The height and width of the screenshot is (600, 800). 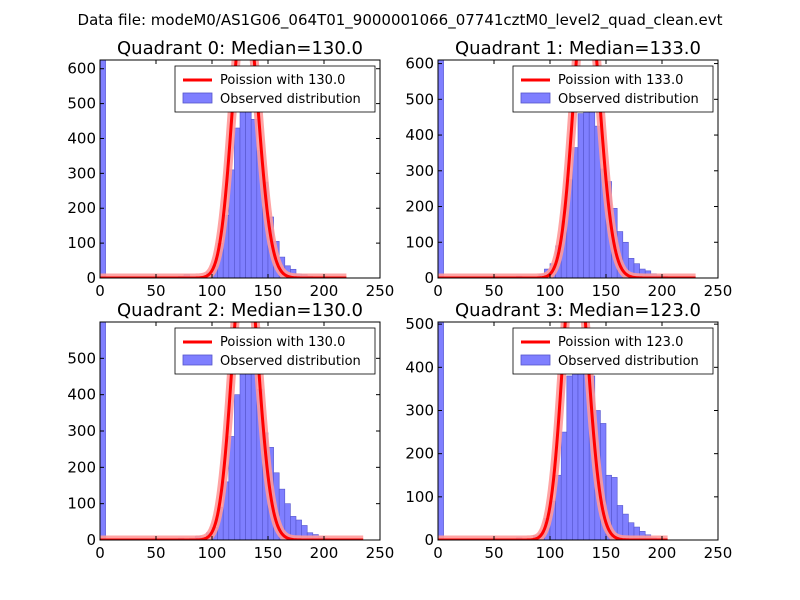 I want to click on panel-title: Quadrant 3: Median=123.0, so click(x=578, y=310).